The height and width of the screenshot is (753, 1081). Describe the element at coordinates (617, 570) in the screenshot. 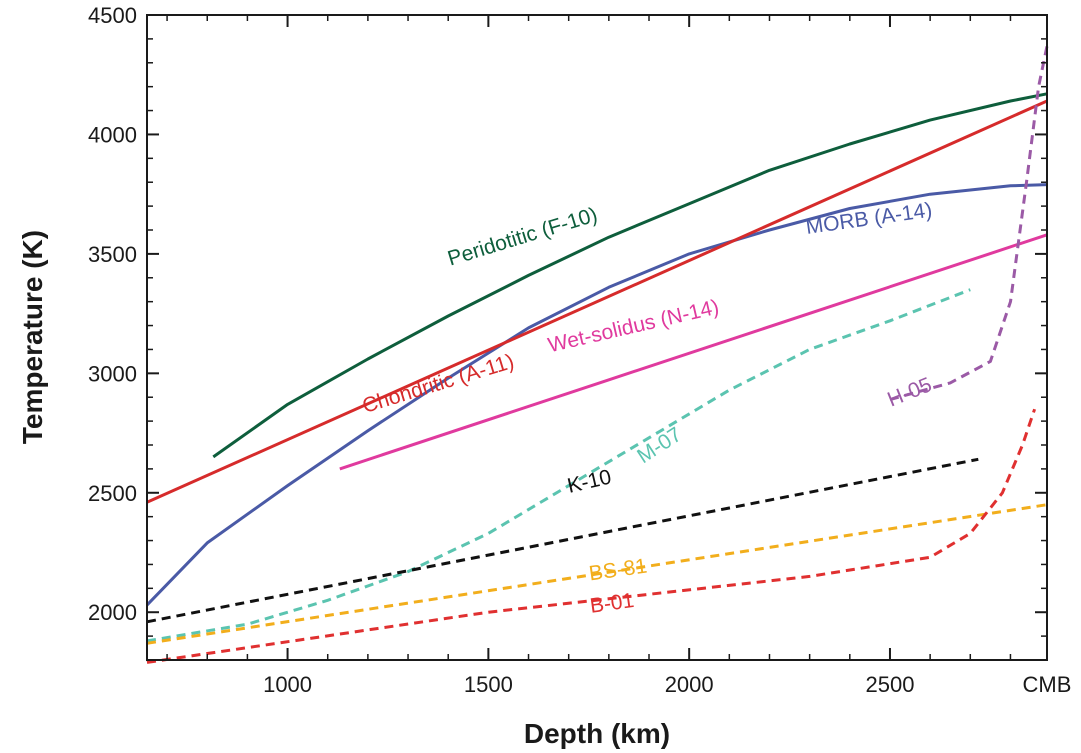

I see `series-label-bs-81: BS-81` at that location.